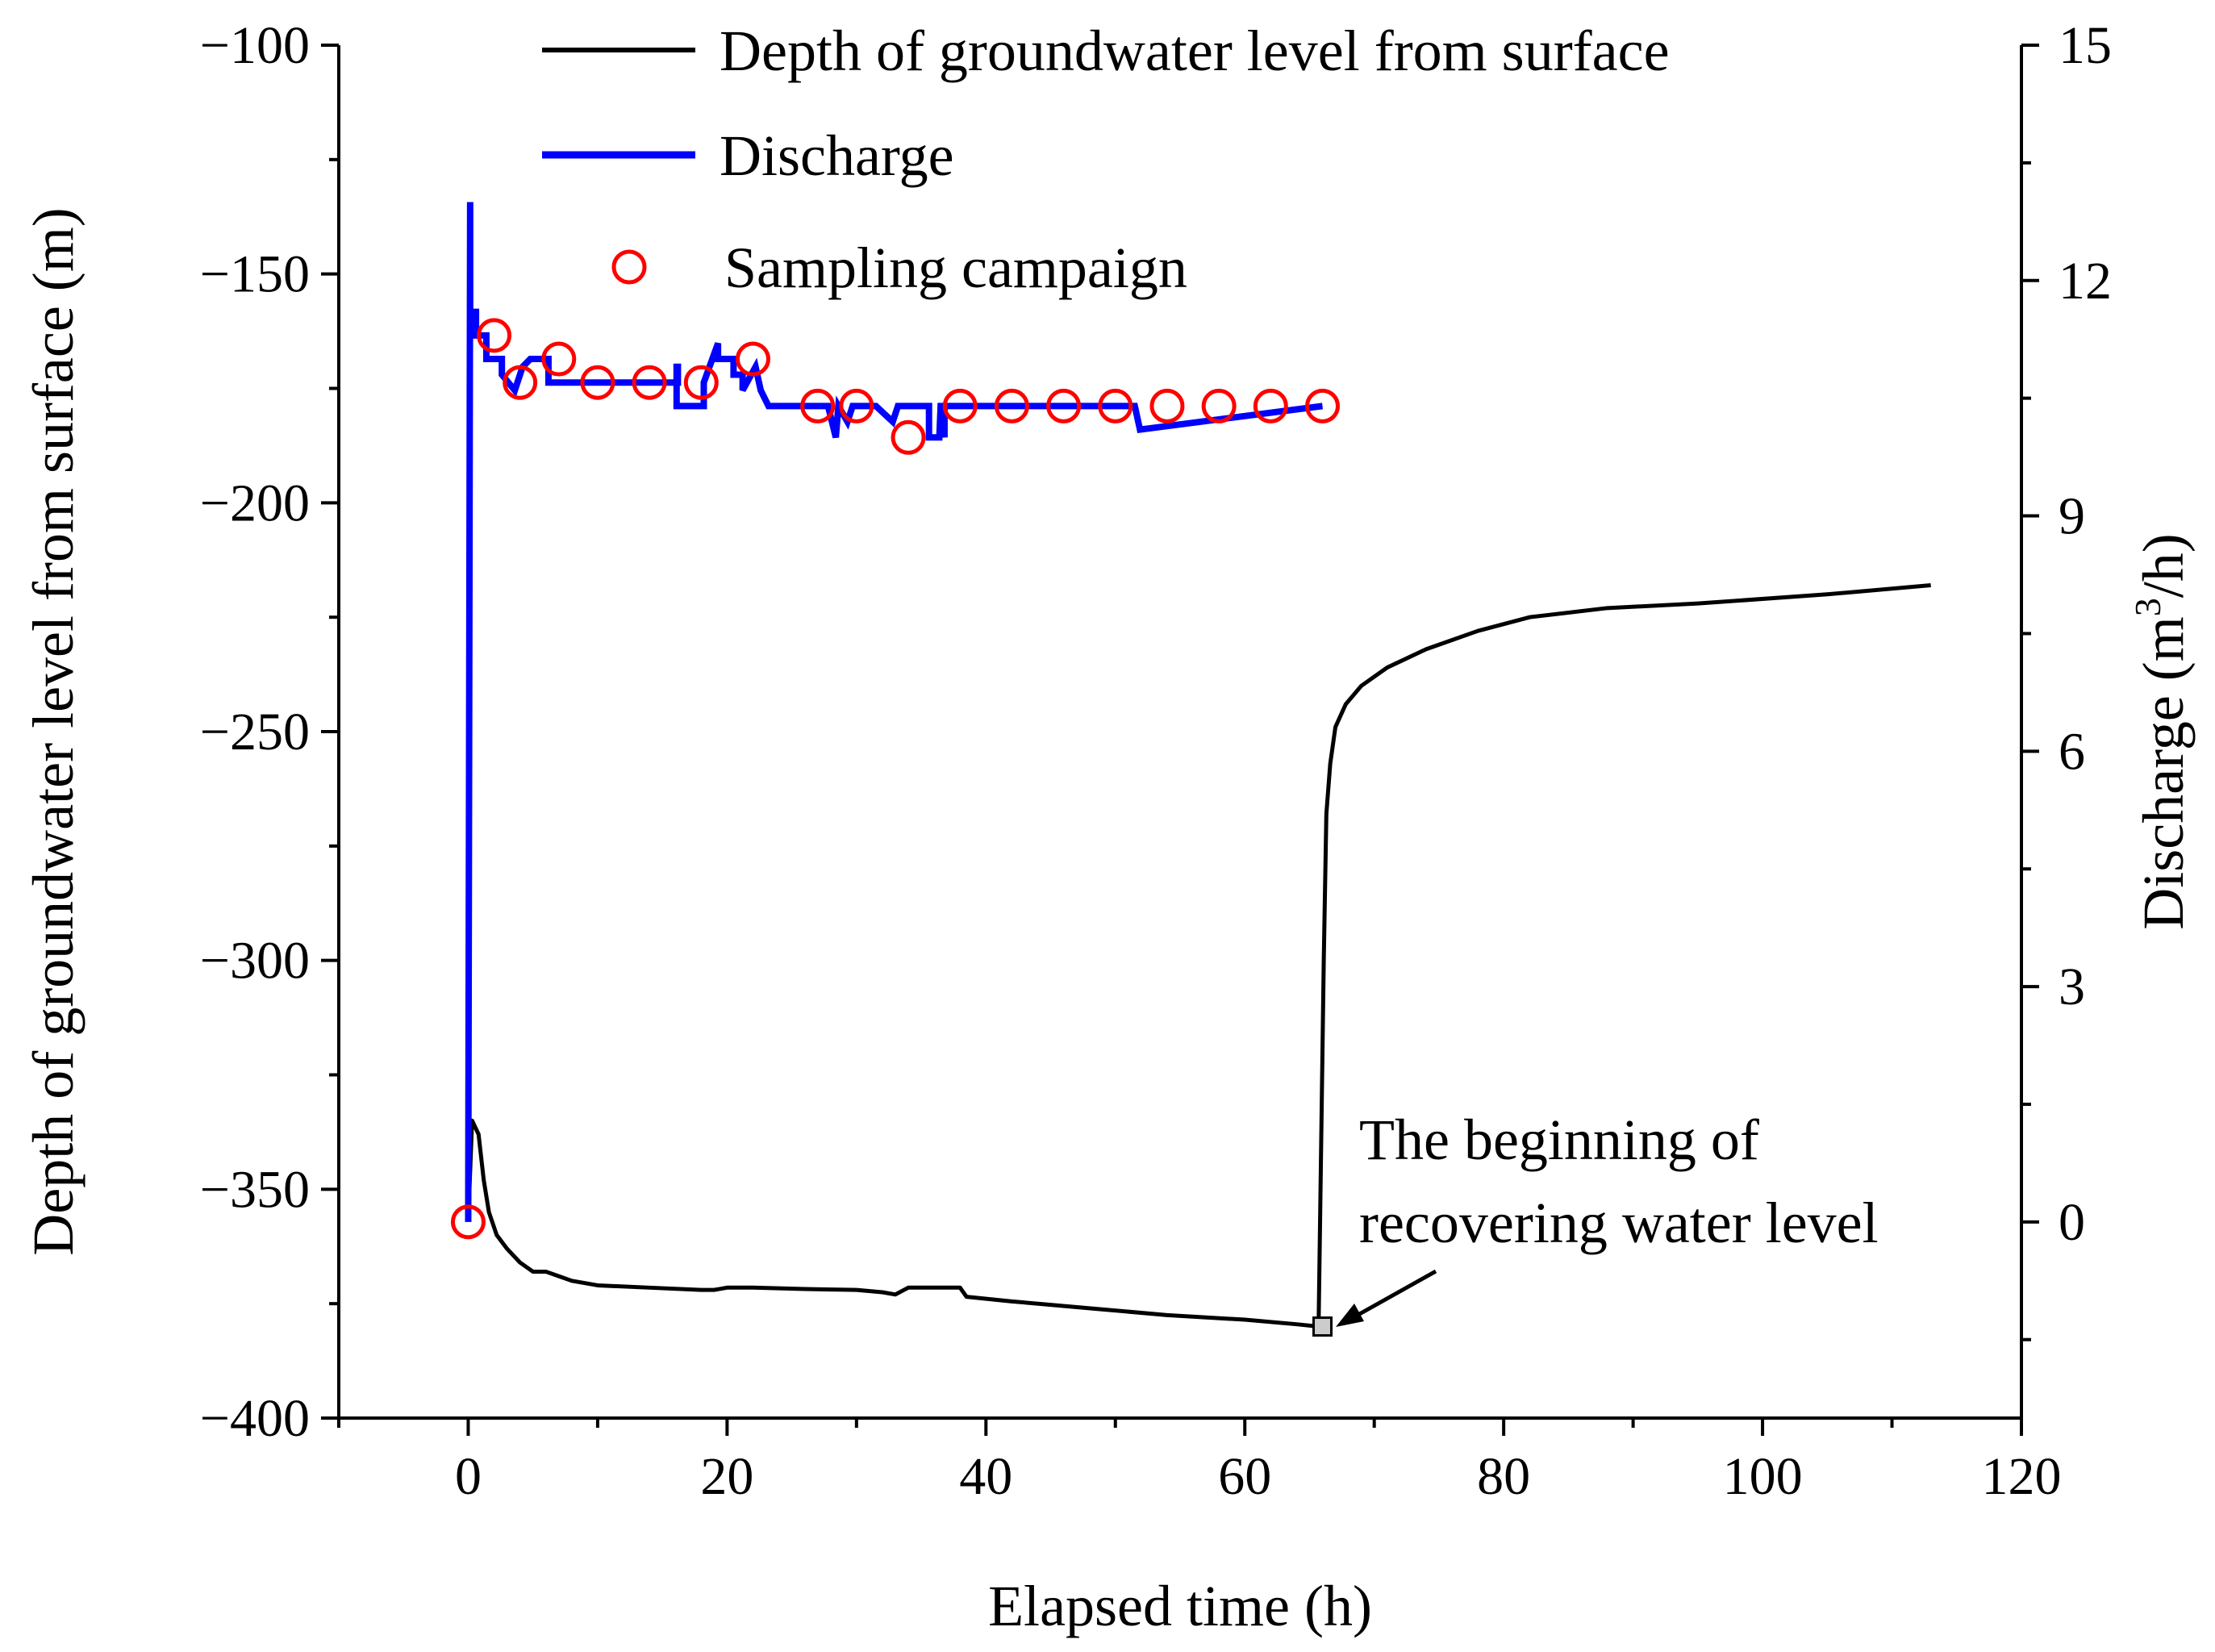 Image resolution: width=2215 pixels, height=1652 pixels. Describe the element at coordinates (2085, 46) in the screenshot. I see `right-y-tick-label: 15` at that location.